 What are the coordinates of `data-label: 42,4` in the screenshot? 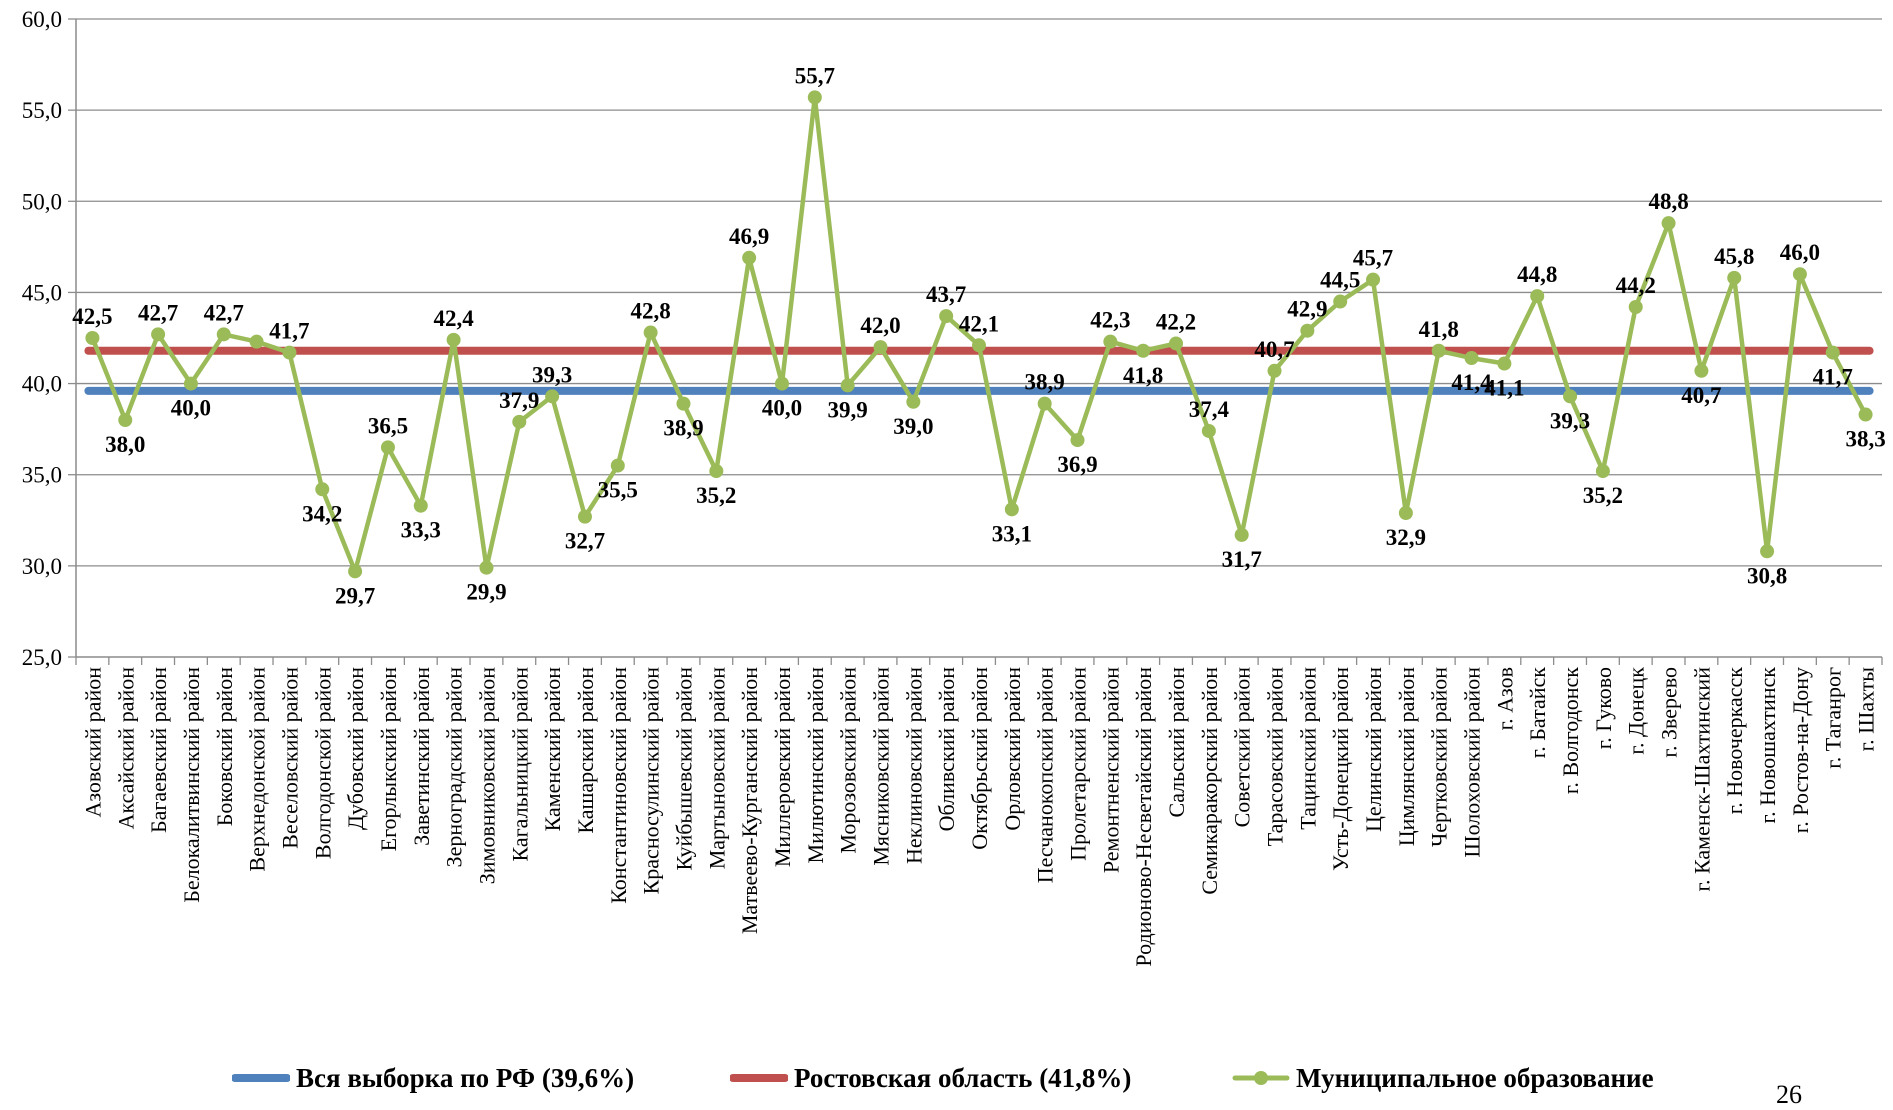 It's located at (453, 318).